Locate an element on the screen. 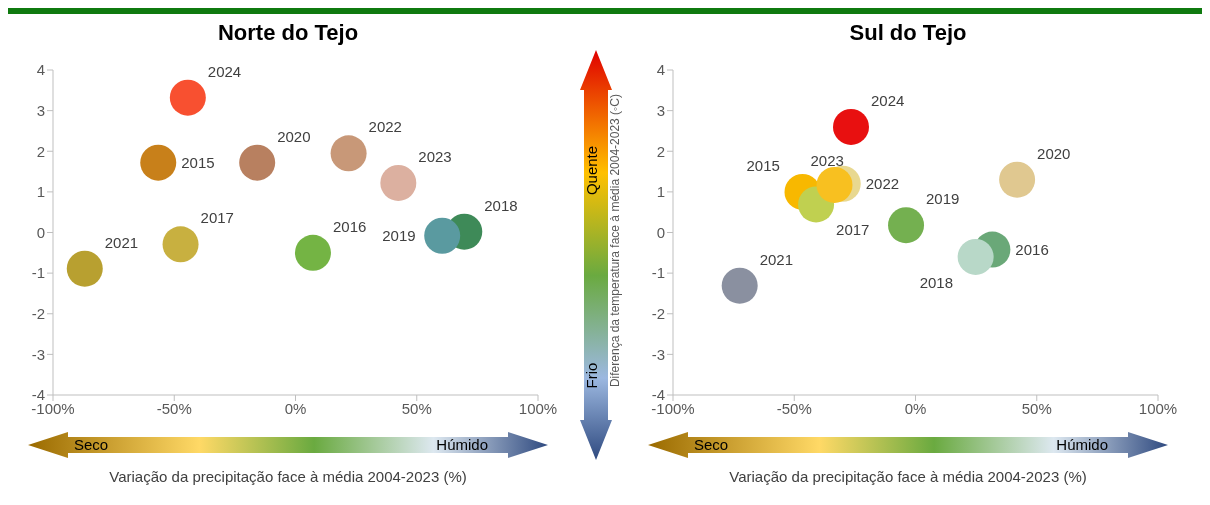 Image resolution: width=1210 pixels, height=505 pixels. text: Quente is located at coordinates (592, 170).